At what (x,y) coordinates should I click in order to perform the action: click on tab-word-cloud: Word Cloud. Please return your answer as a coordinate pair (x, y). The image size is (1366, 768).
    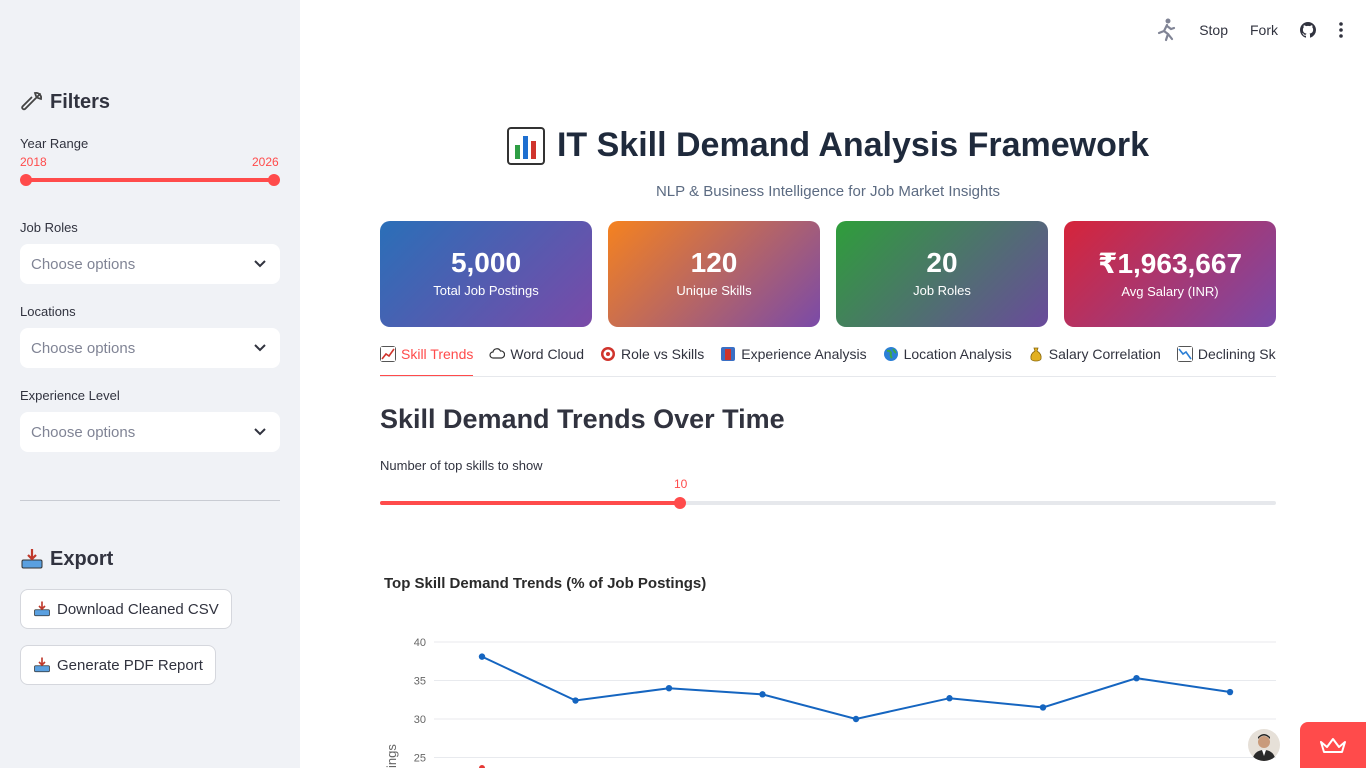
    Looking at the image, I should click on (536, 354).